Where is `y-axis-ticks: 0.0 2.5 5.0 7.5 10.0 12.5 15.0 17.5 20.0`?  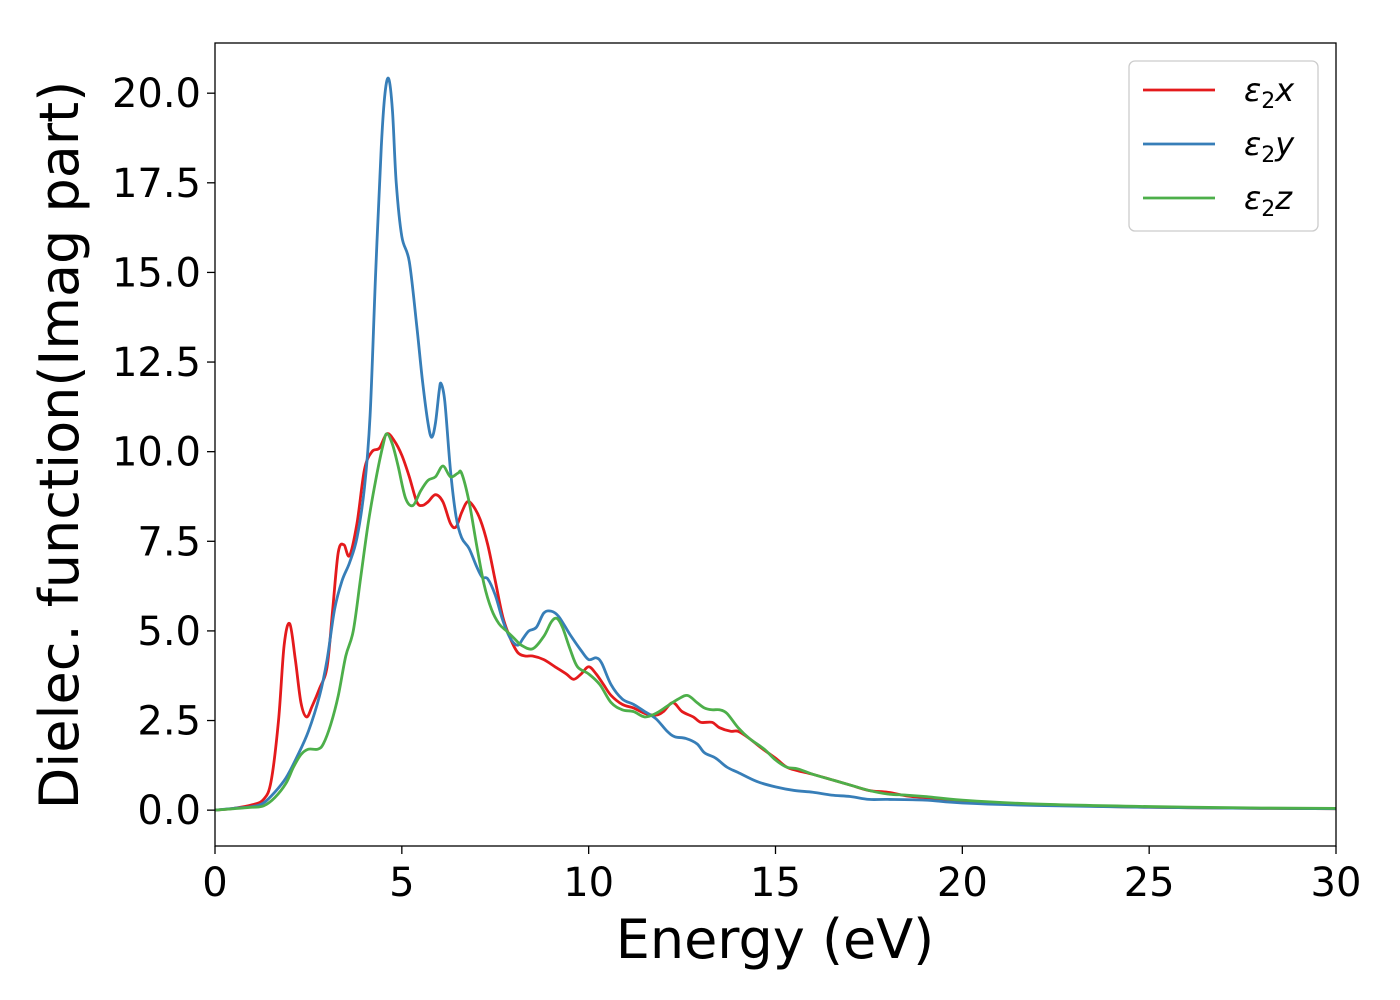
y-axis-ticks: 0.0 2.5 5.0 7.5 10.0 12.5 15.0 17.5 20.0 is located at coordinates (163, 452).